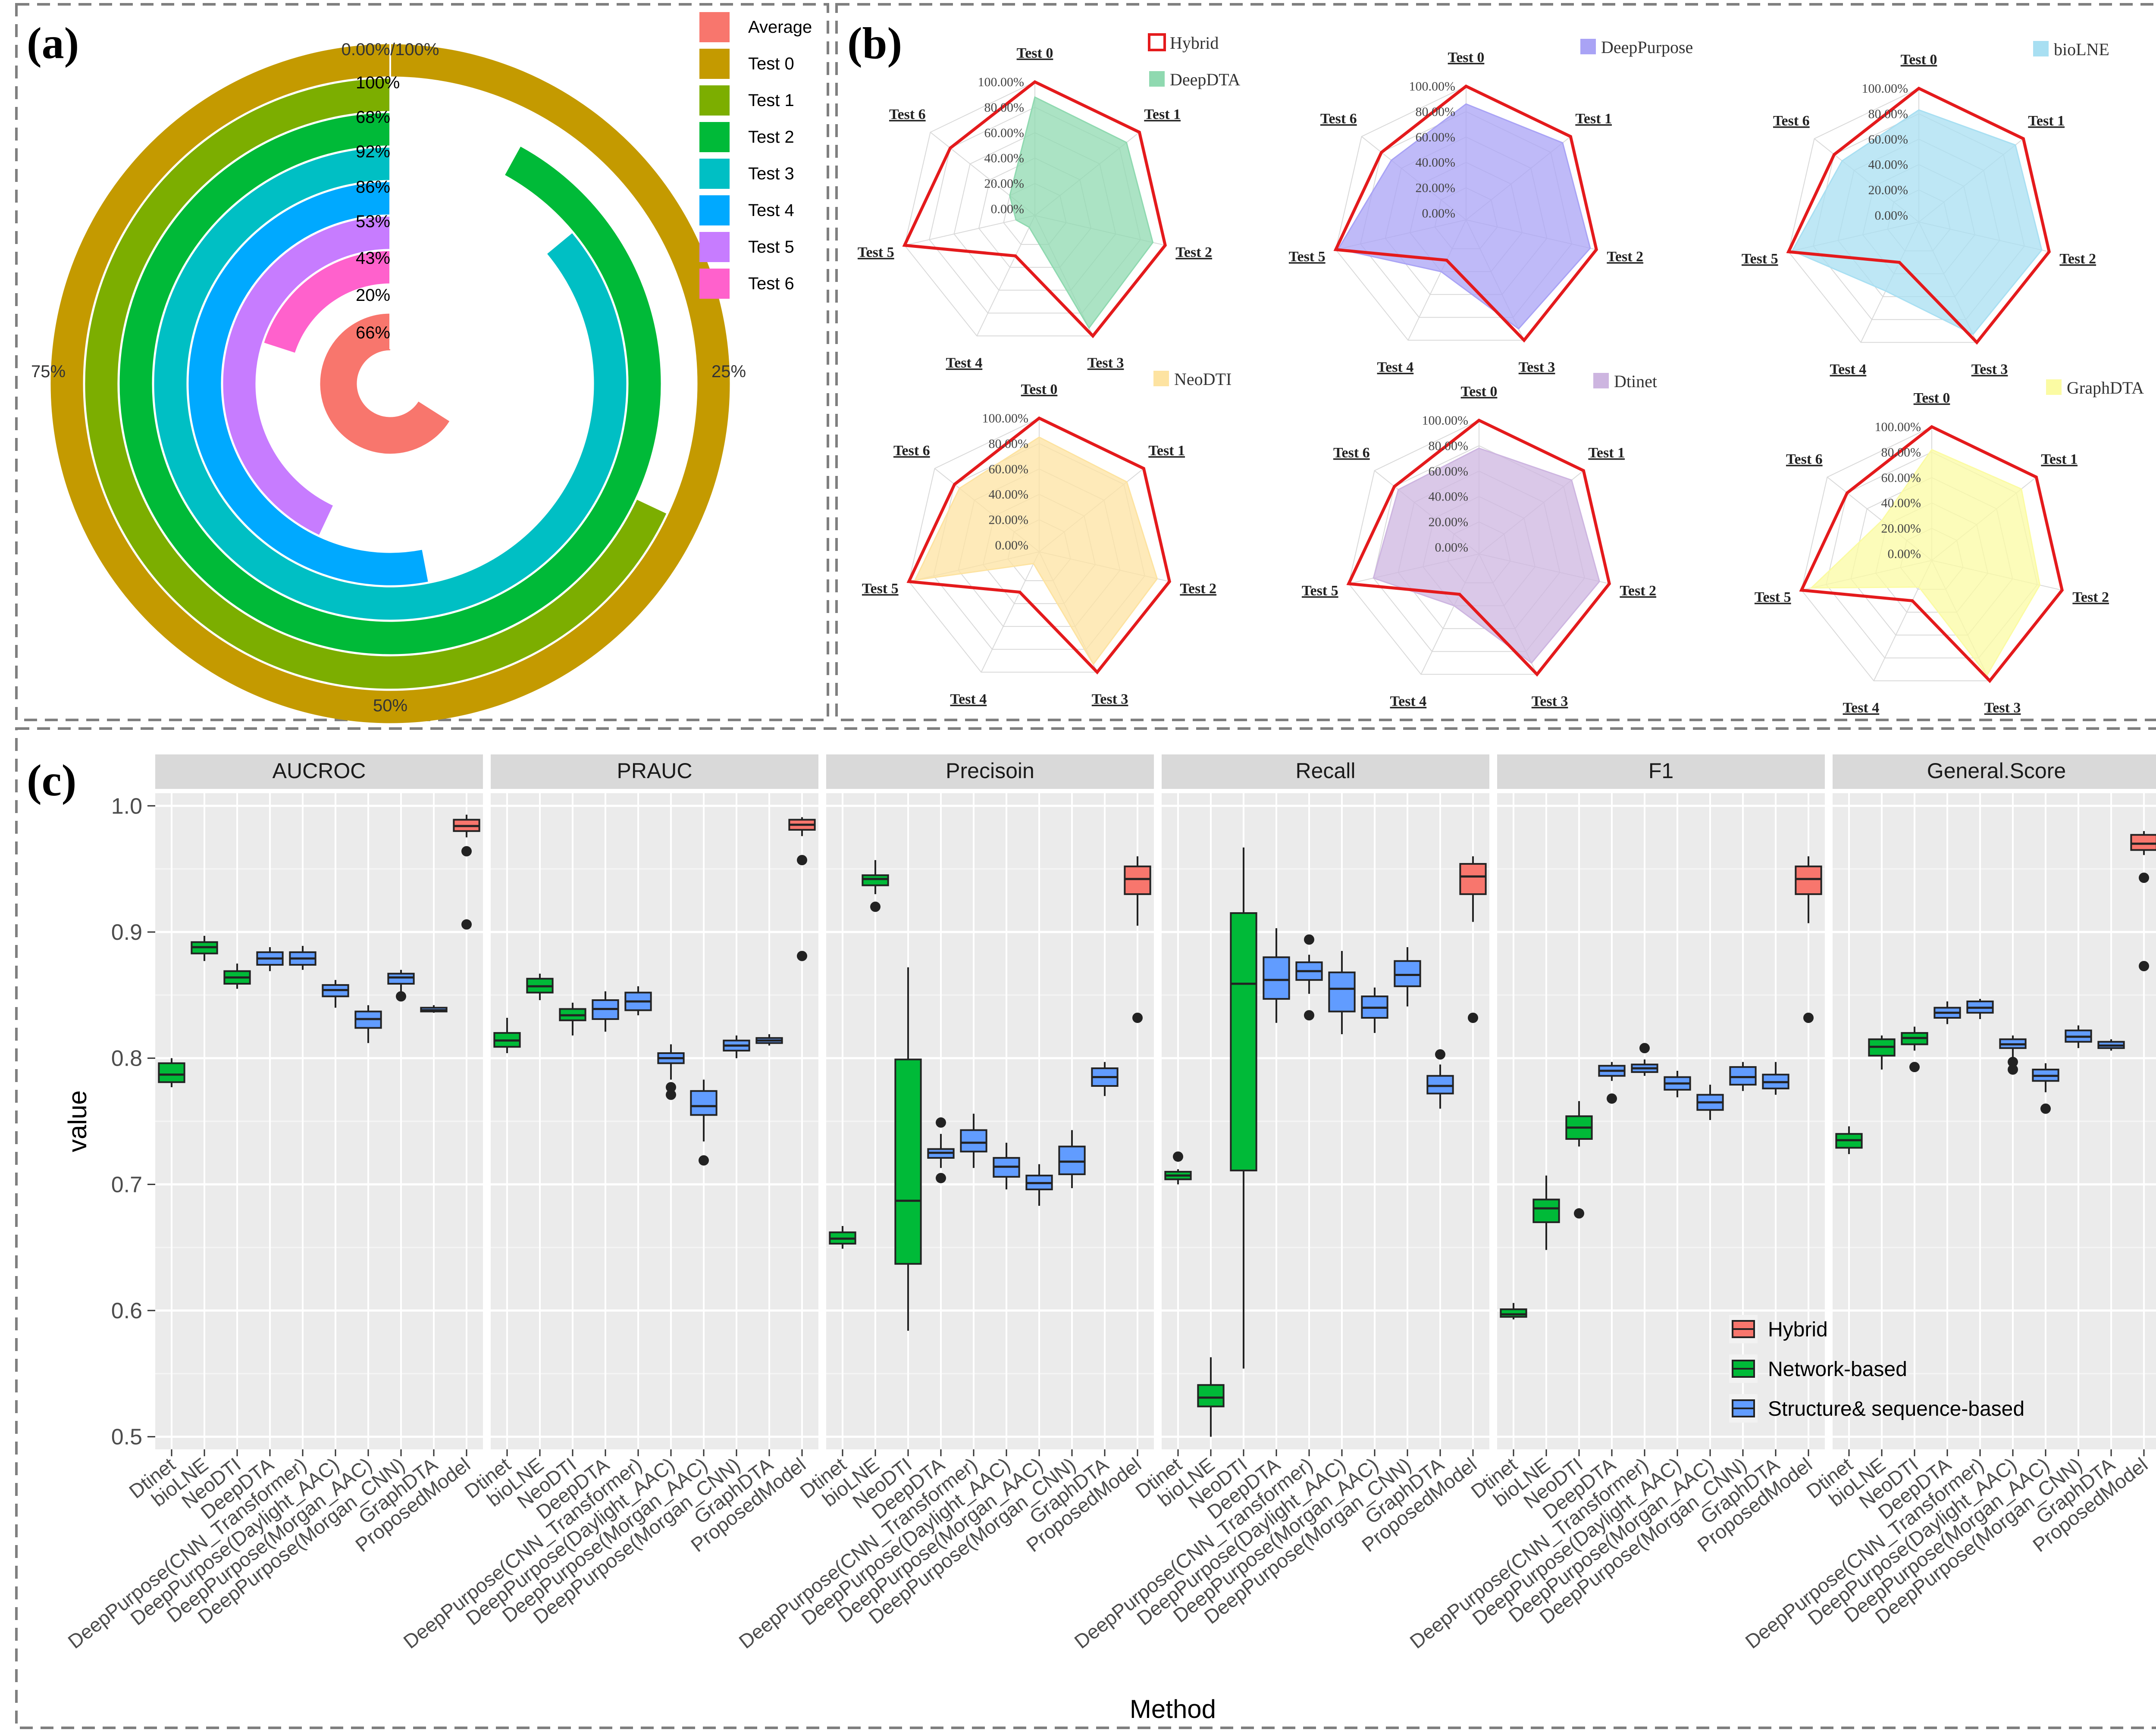 The image size is (2156, 1733). What do you see at coordinates (771, 101) in the screenshot?
I see `legend-label-test-1: Test 1` at bounding box center [771, 101].